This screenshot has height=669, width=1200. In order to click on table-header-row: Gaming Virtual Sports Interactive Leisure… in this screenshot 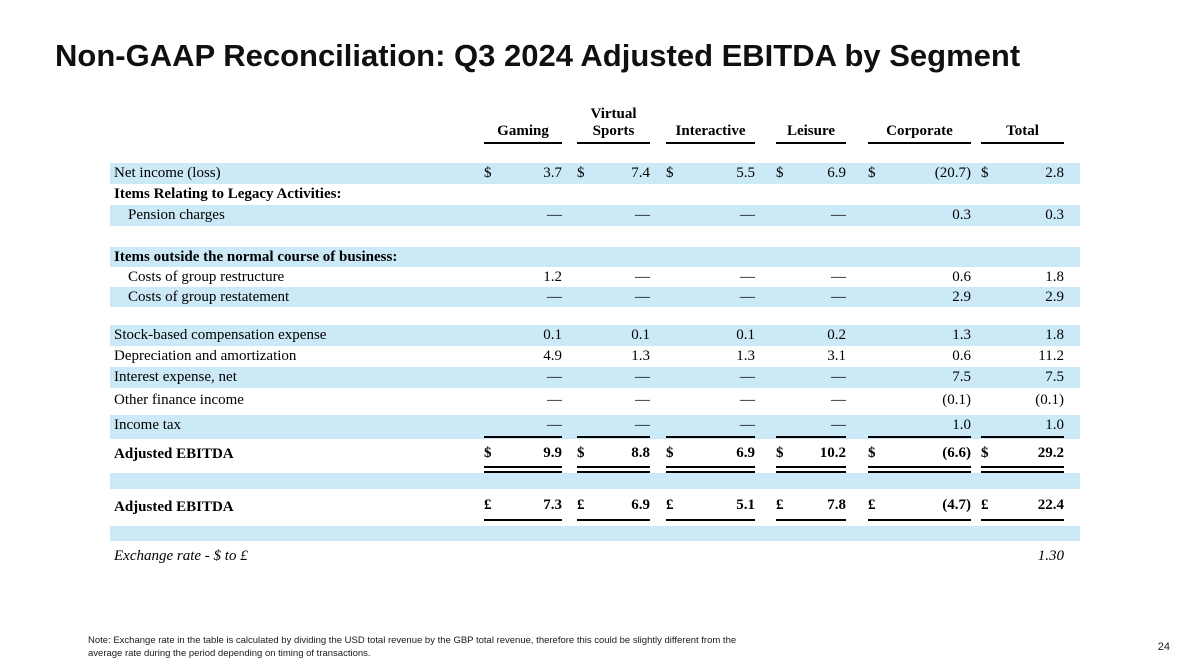, I will do `click(595, 121)`.